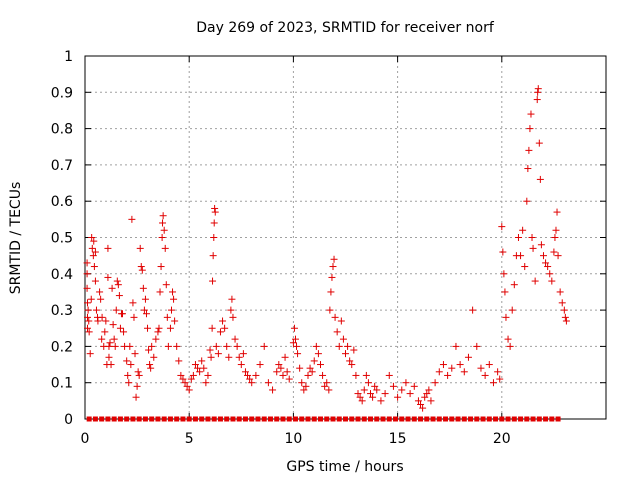 This screenshot has height=480, width=640. I want to click on x-tick-label-5: 5, so click(189, 439).